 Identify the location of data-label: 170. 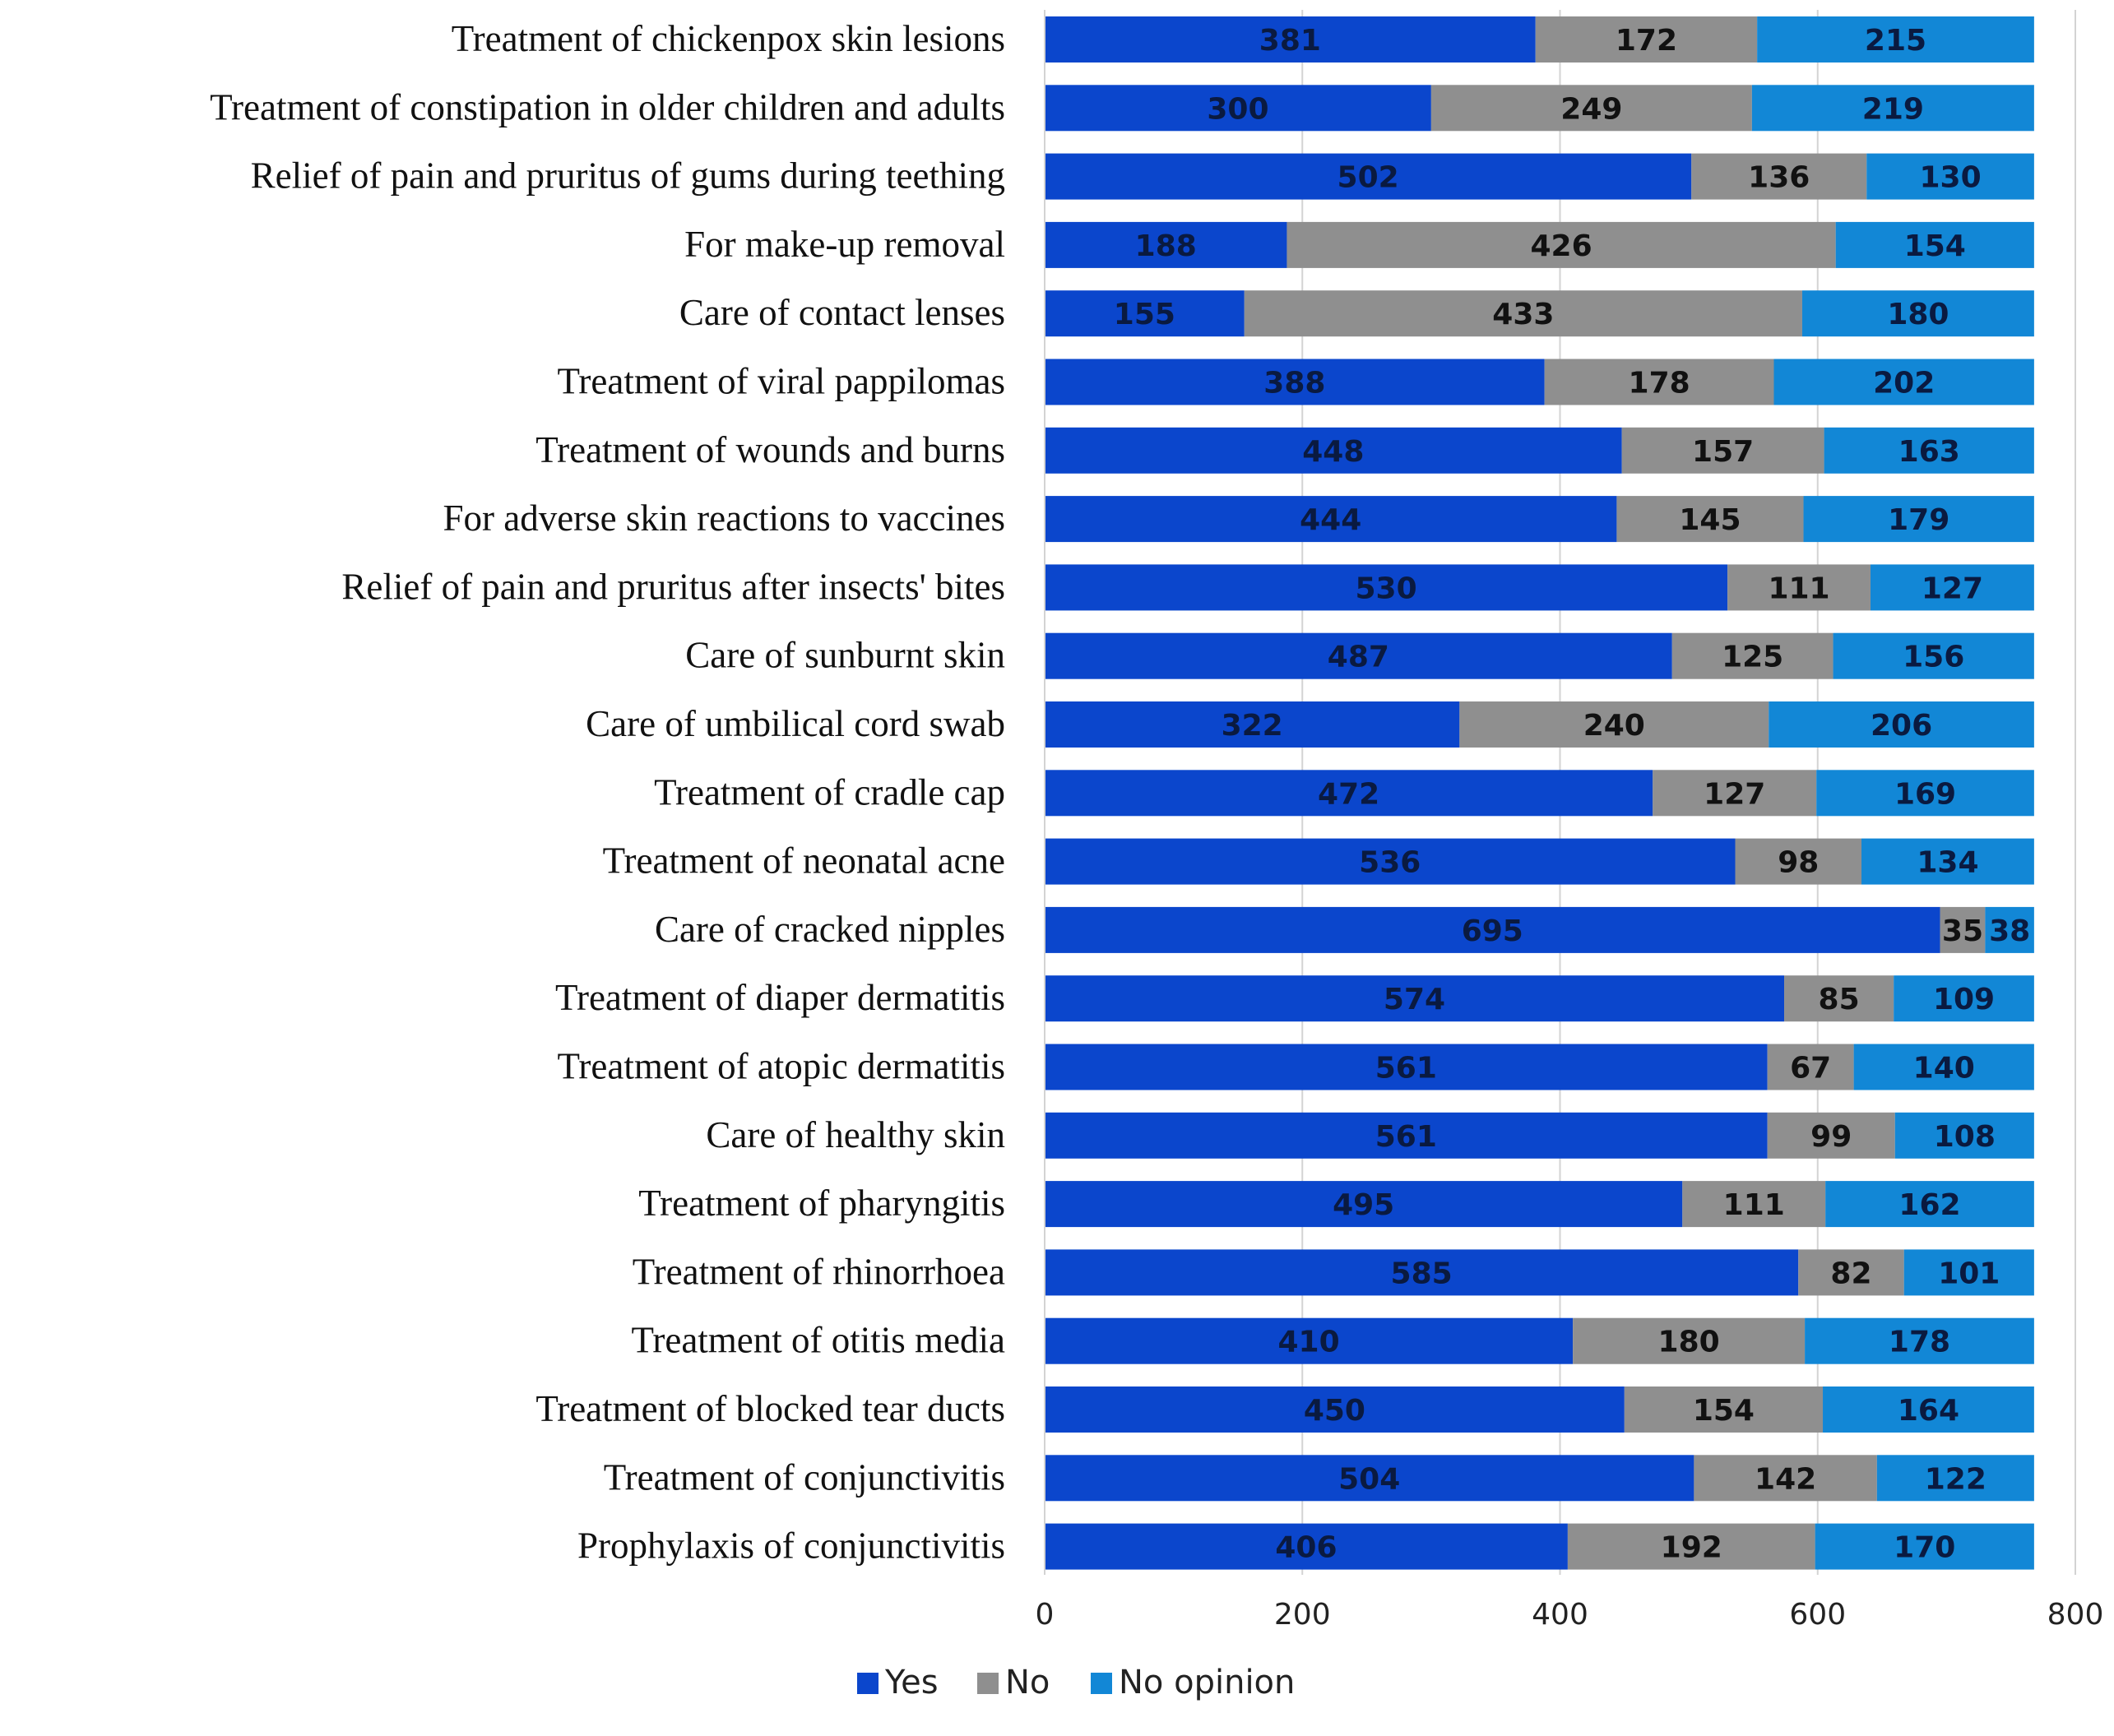
(1924, 1548).